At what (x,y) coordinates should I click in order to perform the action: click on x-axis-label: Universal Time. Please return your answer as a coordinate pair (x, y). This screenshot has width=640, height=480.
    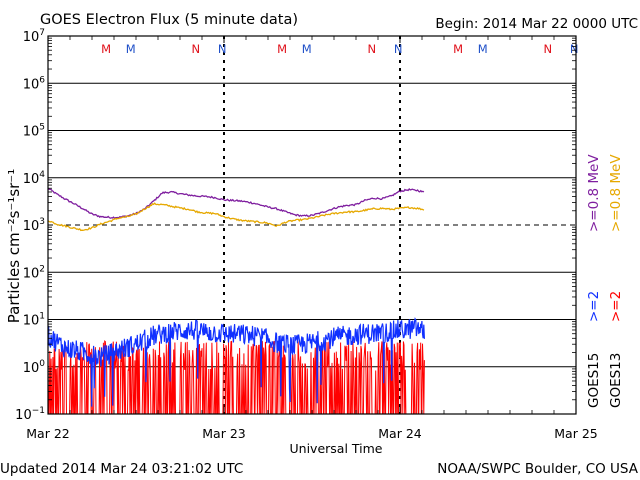
    Looking at the image, I should click on (336, 448).